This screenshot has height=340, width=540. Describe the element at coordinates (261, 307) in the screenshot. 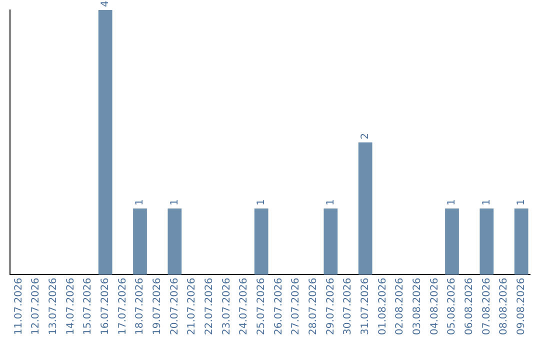

I see `x-tick-label: 25.07.2026` at that location.